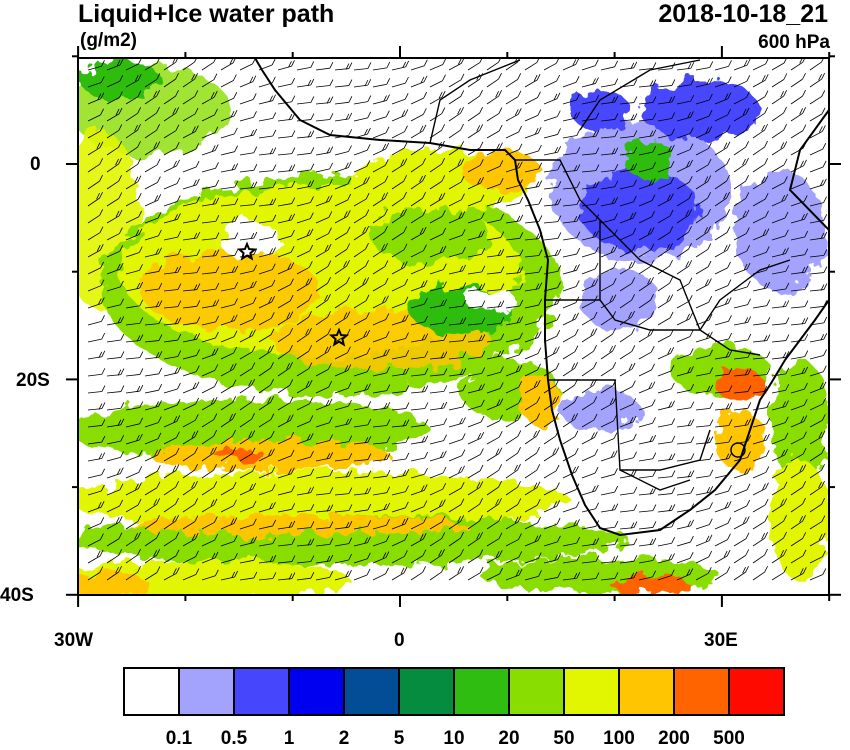 The image size is (850, 750). What do you see at coordinates (794, 42) in the screenshot?
I see `pressure-level-label: 600 hPa` at bounding box center [794, 42].